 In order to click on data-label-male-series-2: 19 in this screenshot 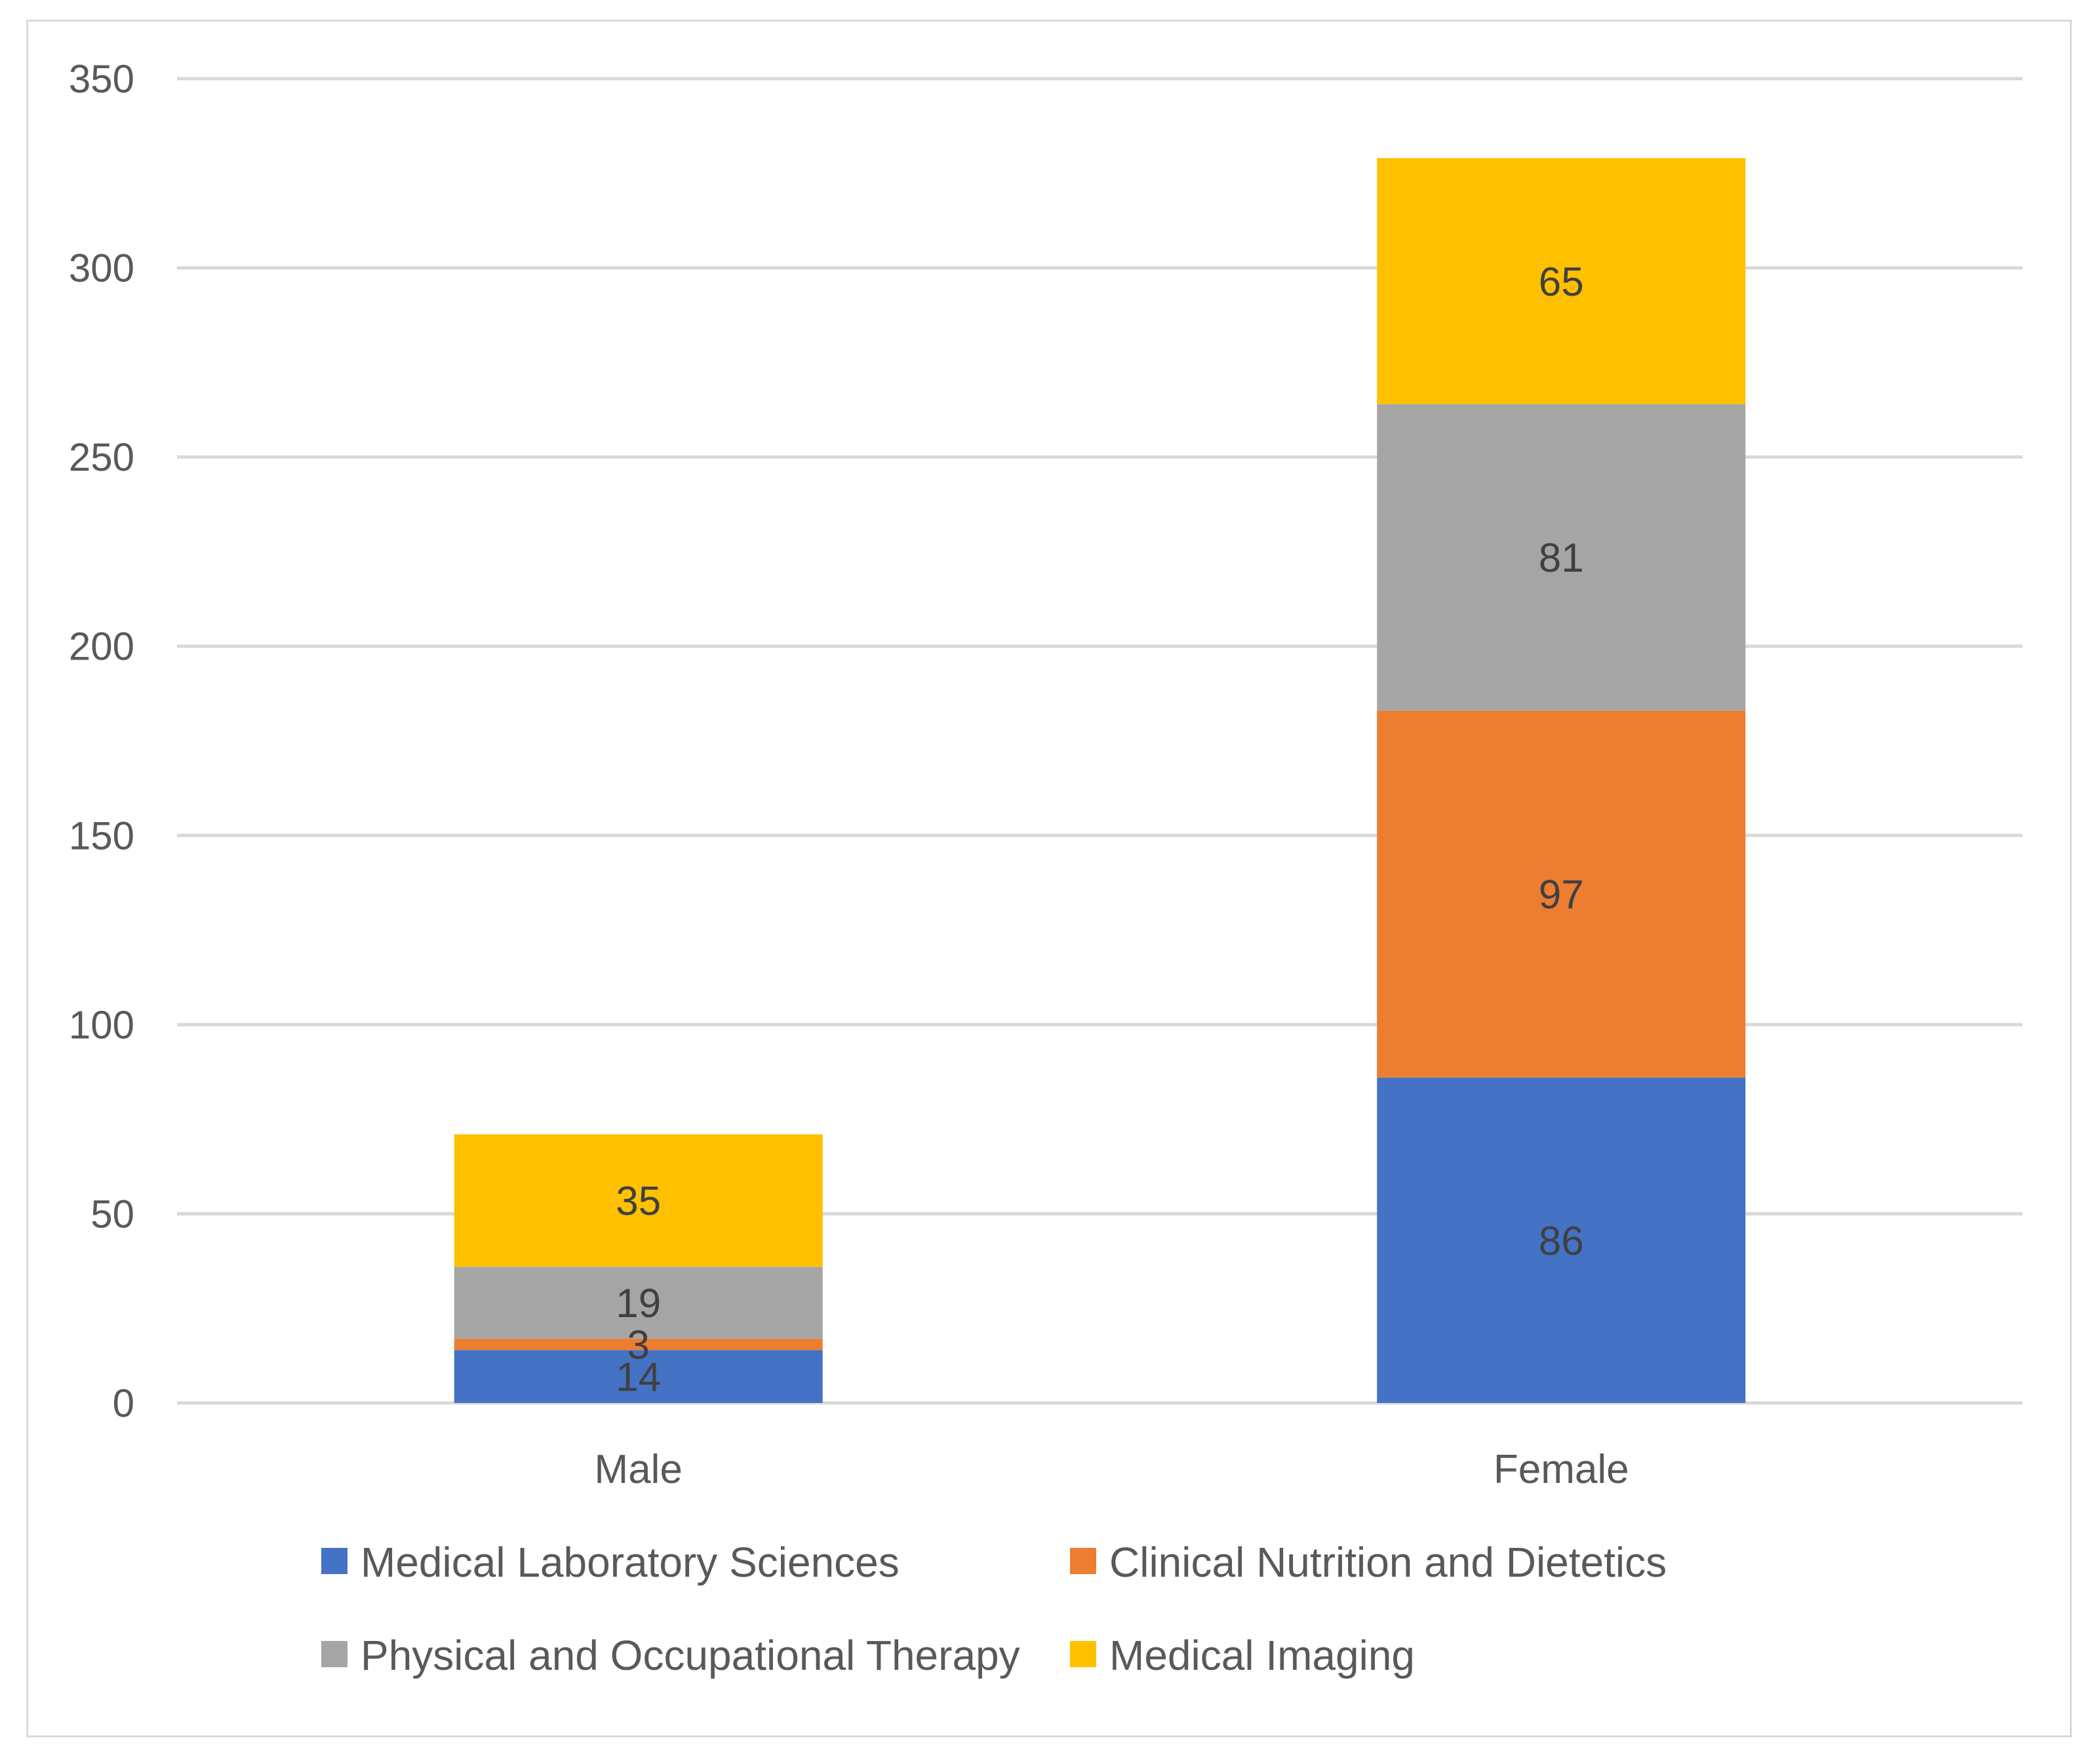, I will do `click(638, 1303)`.